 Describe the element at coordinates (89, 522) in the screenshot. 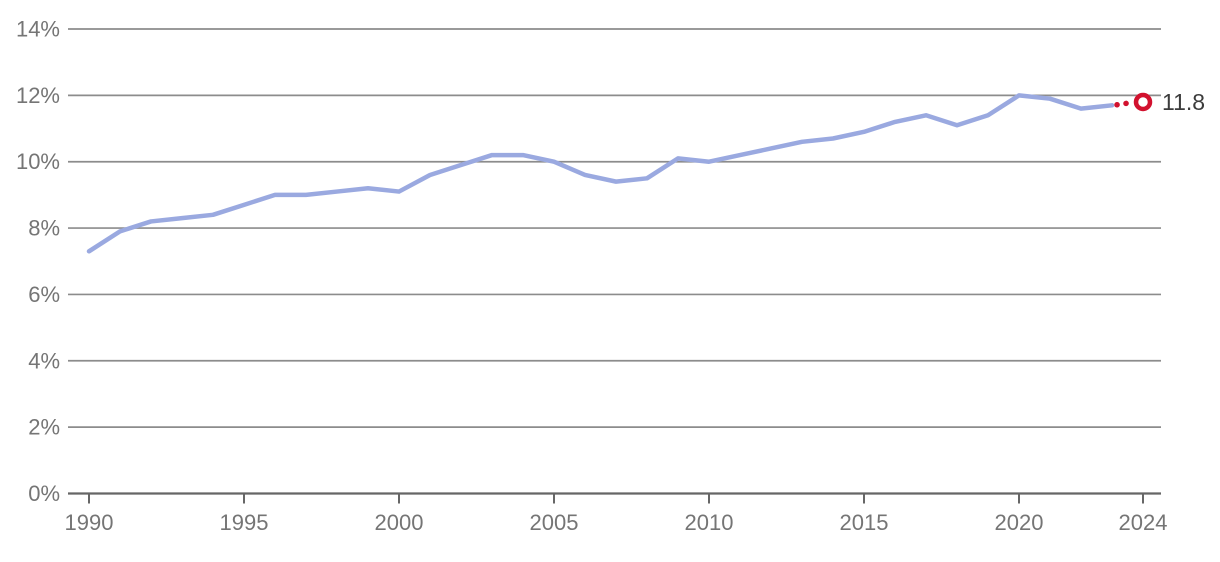

I see `x-axis-label: 1990` at that location.